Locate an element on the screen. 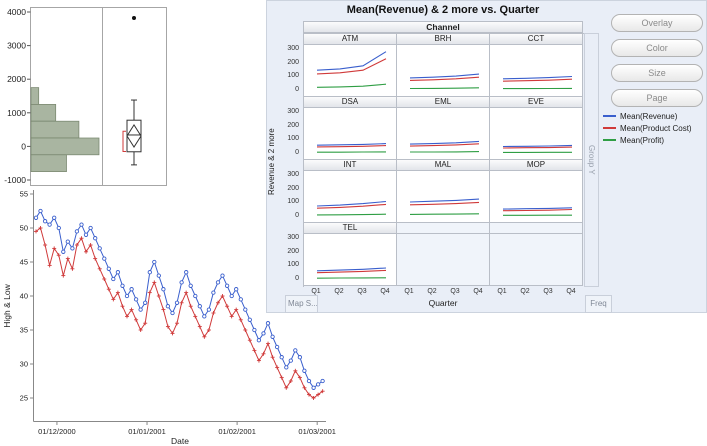 This screenshot has height=446, width=707. chart-title: Mean(Revenue) & 2 more vs. Quarter is located at coordinates (443, 10).